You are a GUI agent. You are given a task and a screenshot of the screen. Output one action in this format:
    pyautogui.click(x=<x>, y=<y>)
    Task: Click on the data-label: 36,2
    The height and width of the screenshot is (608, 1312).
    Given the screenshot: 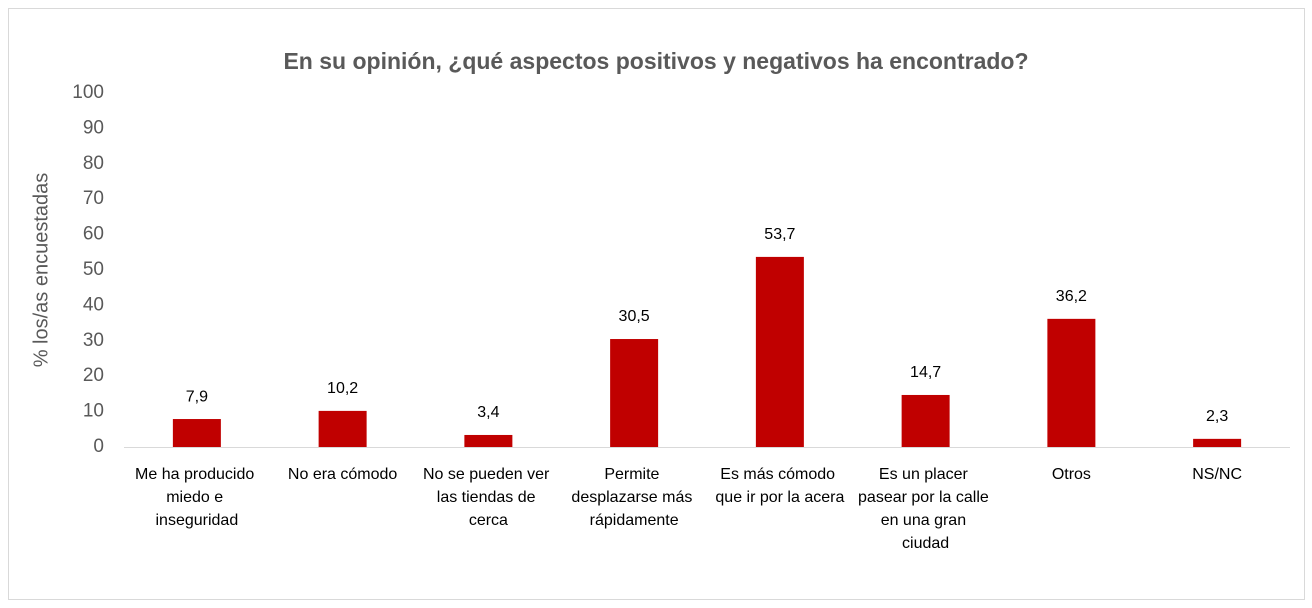 What is the action you would take?
    pyautogui.click(x=1071, y=296)
    